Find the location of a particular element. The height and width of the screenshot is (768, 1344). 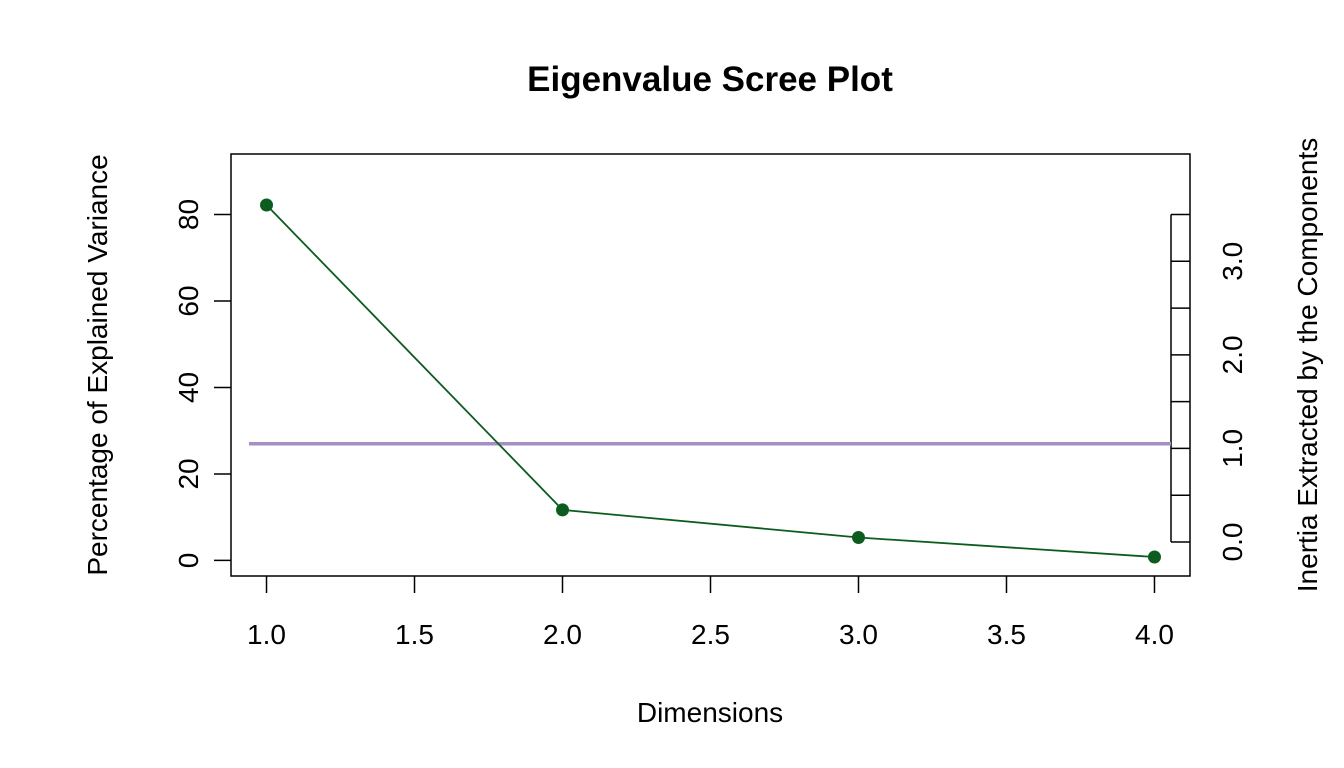

x-tick-label: 1.0 is located at coordinates (266, 634).